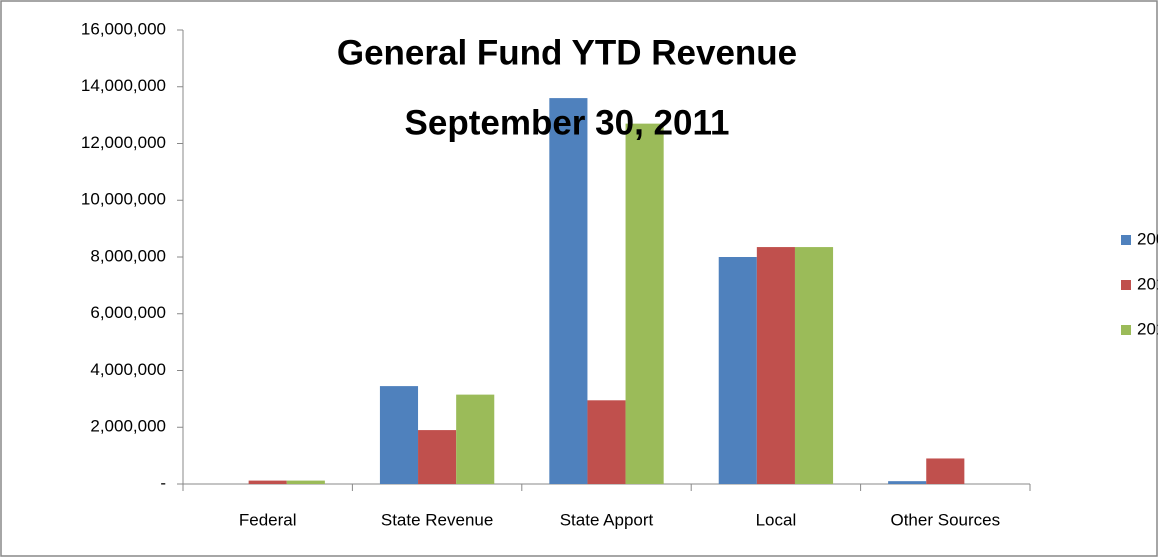  I want to click on legend-label: 2009, so click(1147, 238).